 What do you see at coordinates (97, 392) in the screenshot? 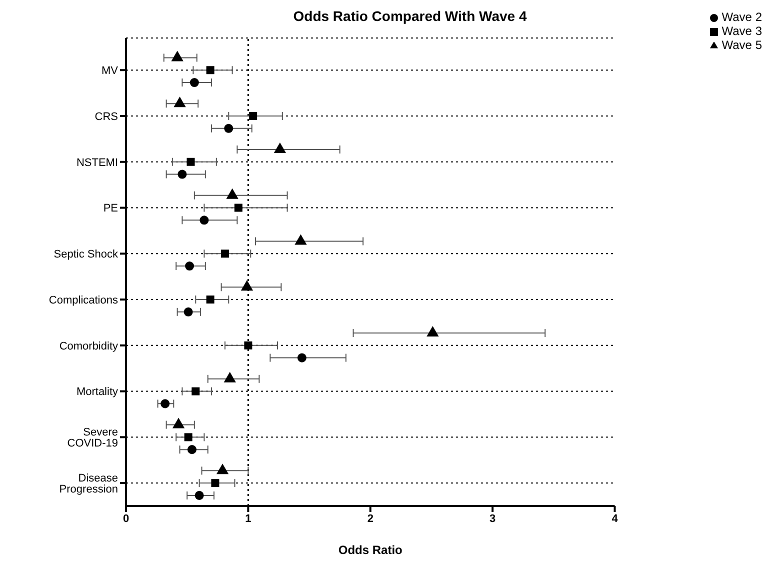
I see `y-tick-label: Mortality` at bounding box center [97, 392].